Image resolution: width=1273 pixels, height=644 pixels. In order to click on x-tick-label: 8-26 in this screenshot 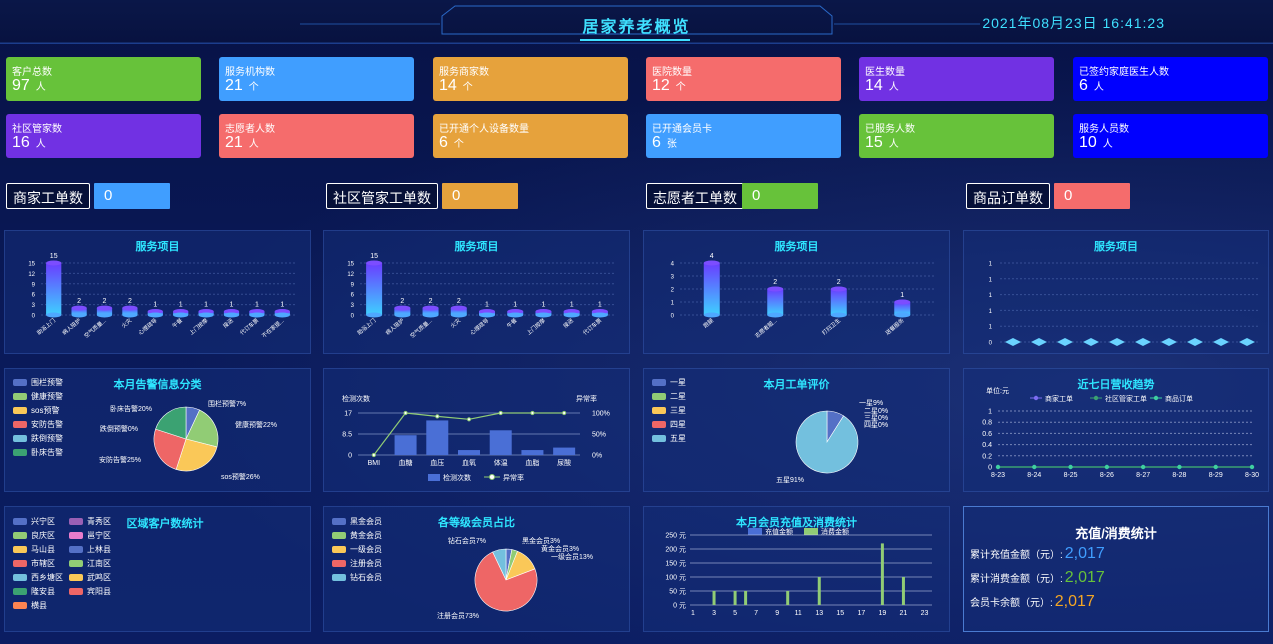, I will do `click(1107, 475)`.